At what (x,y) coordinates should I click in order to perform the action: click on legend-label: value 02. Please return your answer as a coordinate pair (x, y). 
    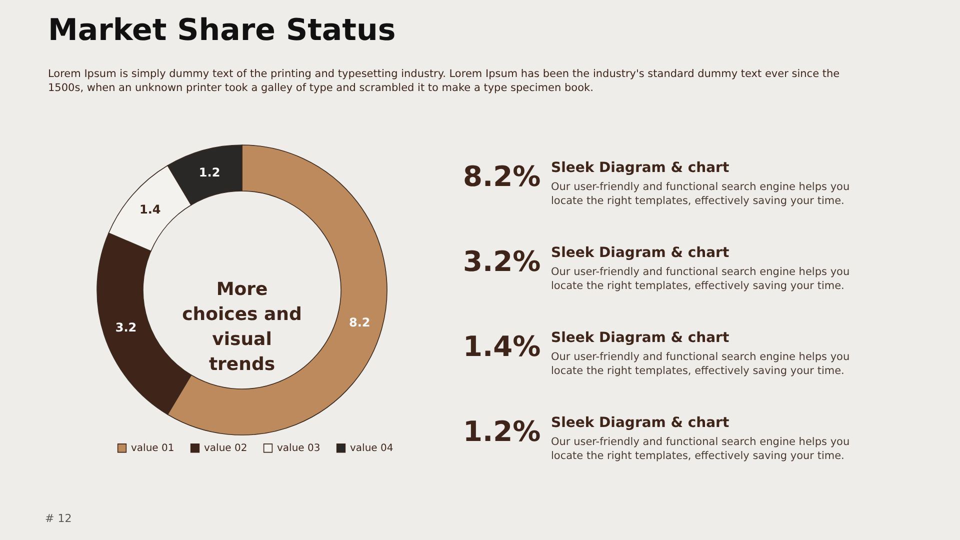
    Looking at the image, I should click on (226, 448).